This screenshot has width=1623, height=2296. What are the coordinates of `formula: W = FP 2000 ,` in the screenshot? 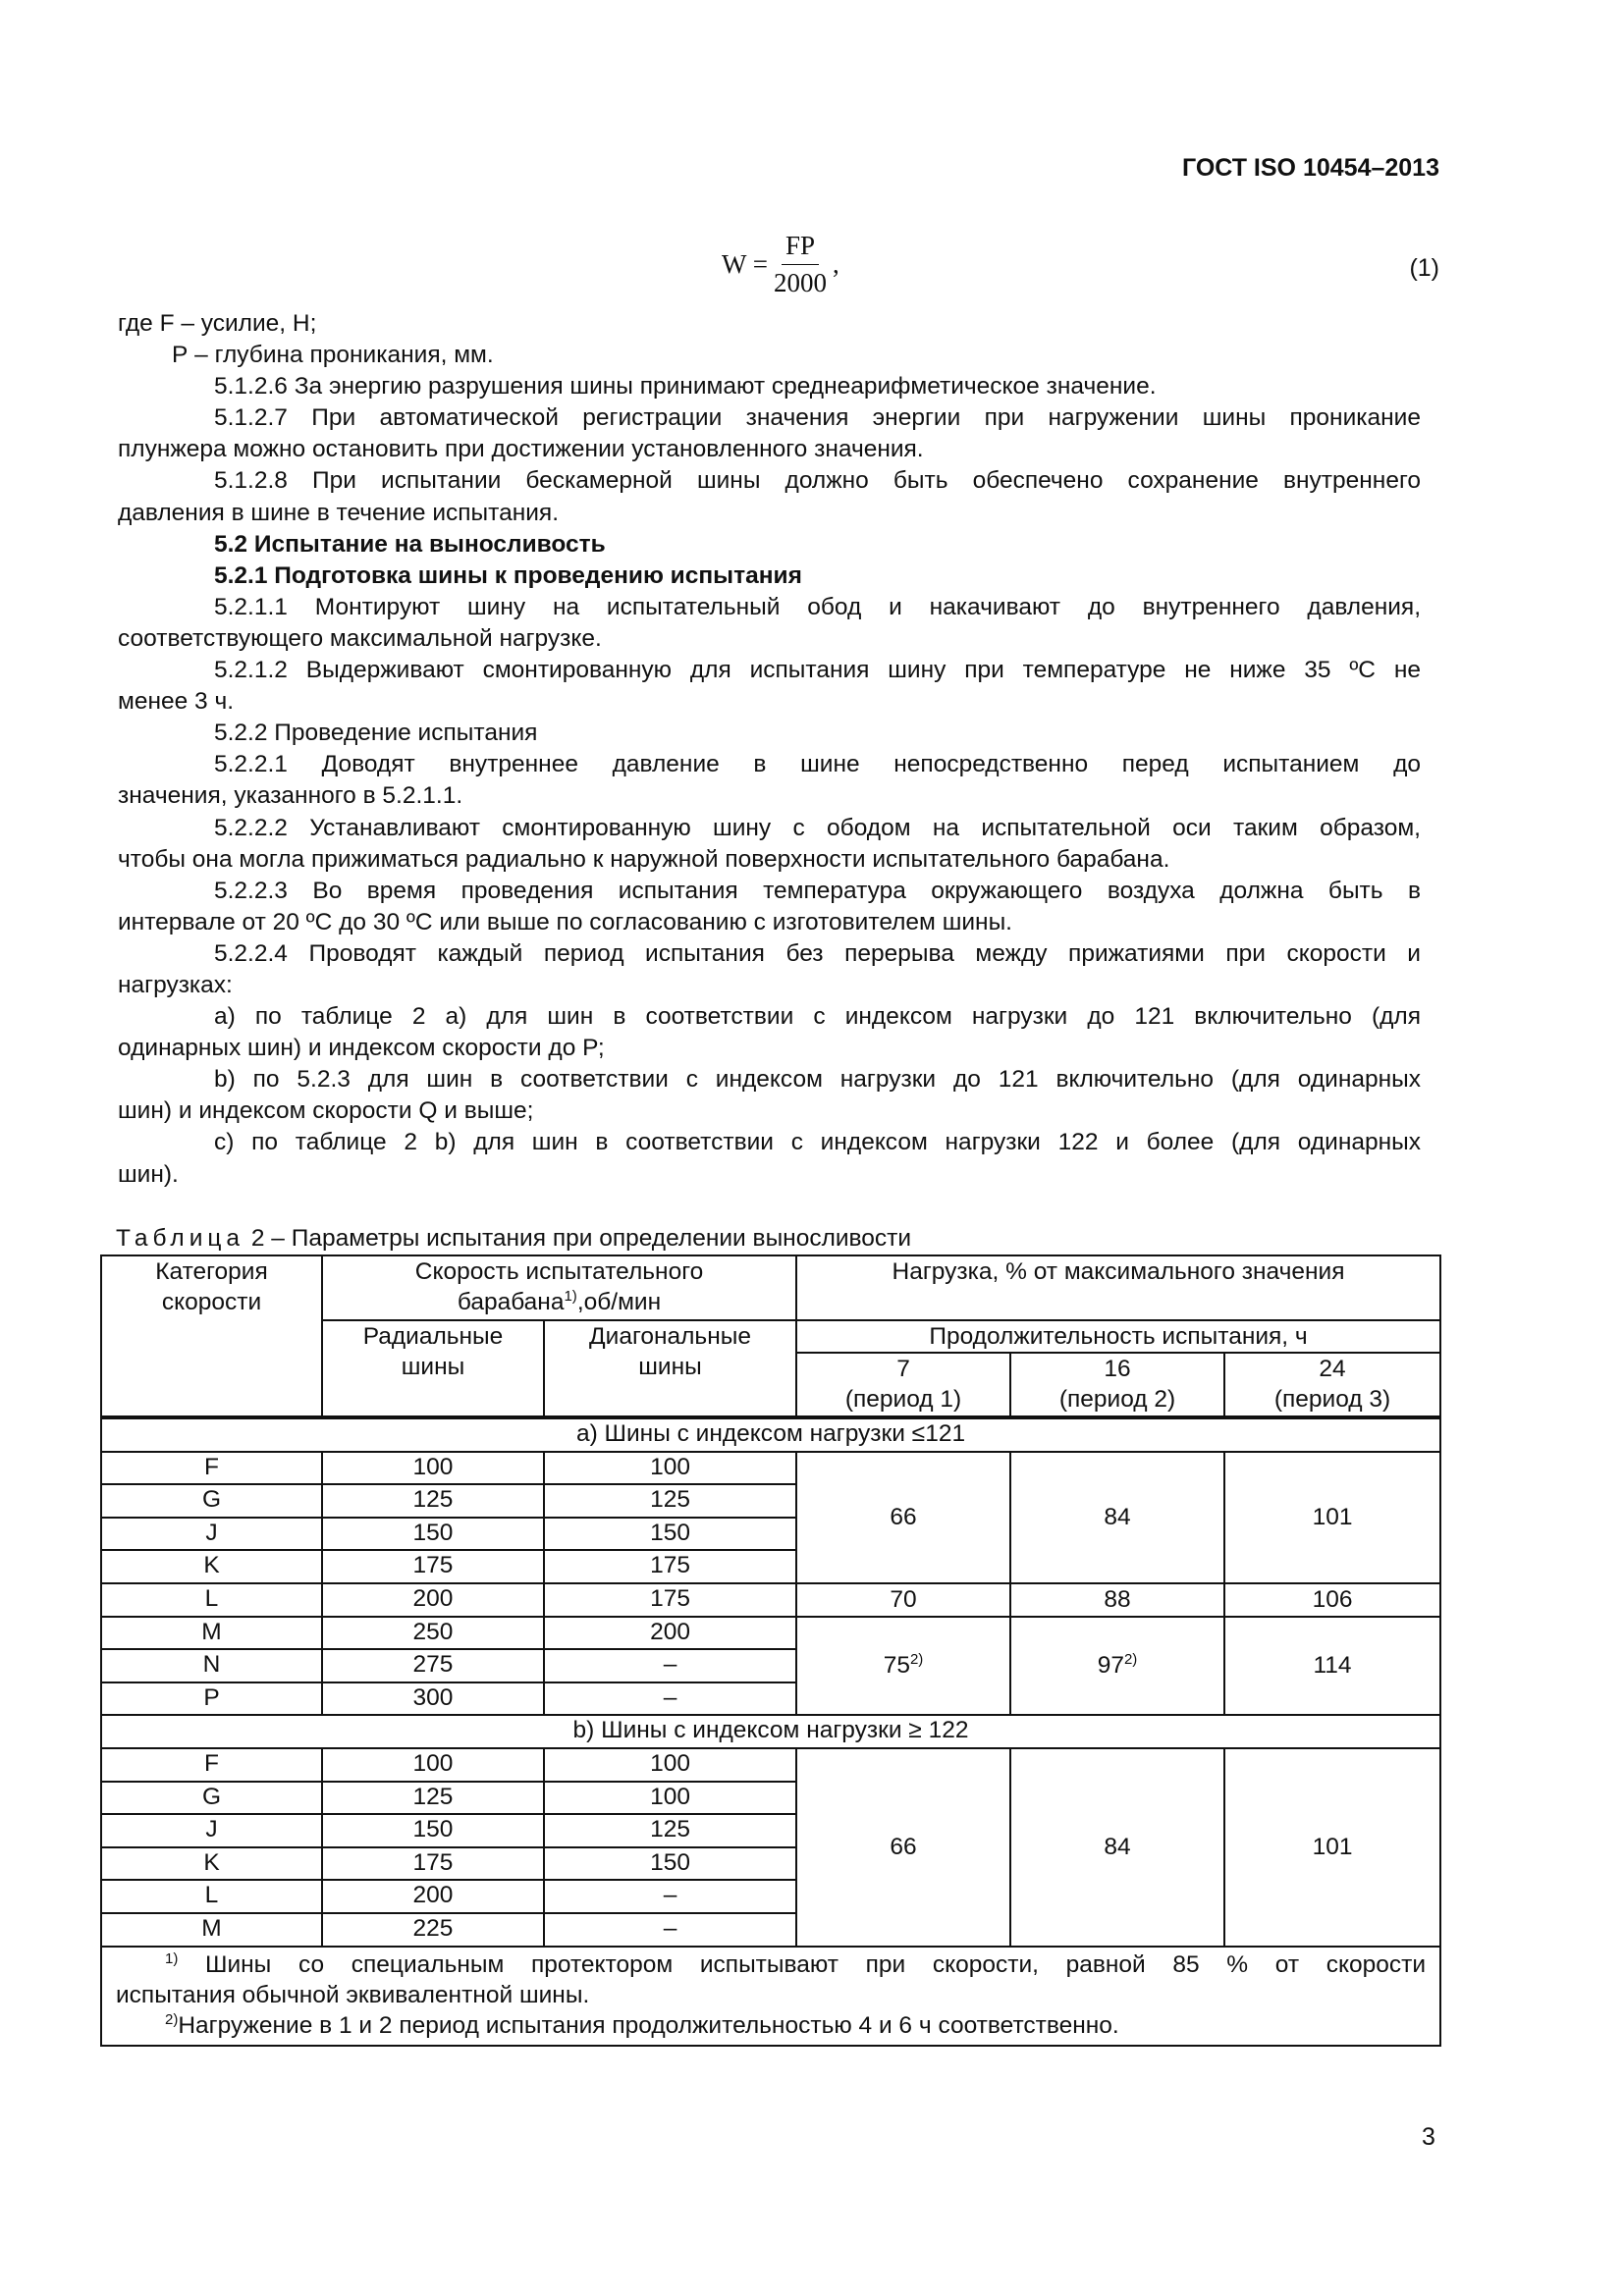 It's located at (780, 264).